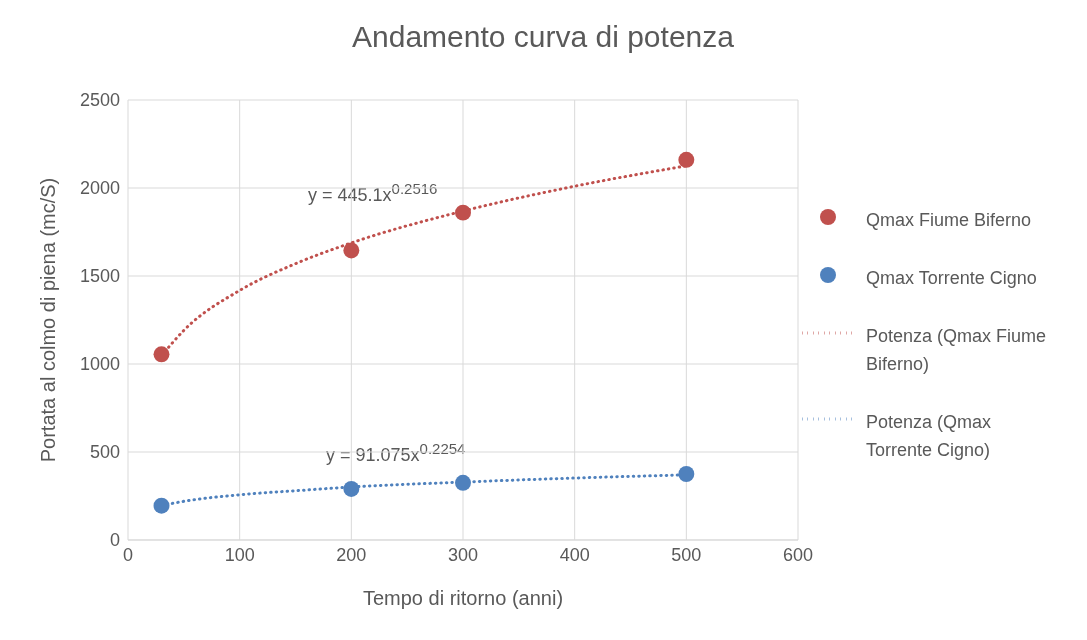 The image size is (1087, 640). Describe the element at coordinates (373, 193) in the screenshot. I see `annotation: y = 445.1x$^{0.2516}$` at that location.